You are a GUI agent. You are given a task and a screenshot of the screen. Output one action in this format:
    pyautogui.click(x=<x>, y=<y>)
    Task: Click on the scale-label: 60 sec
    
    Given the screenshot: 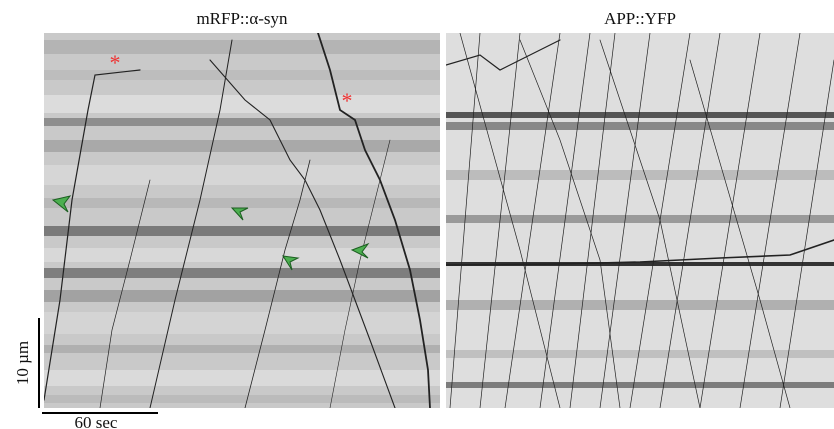 What is the action you would take?
    pyautogui.click(x=96, y=421)
    